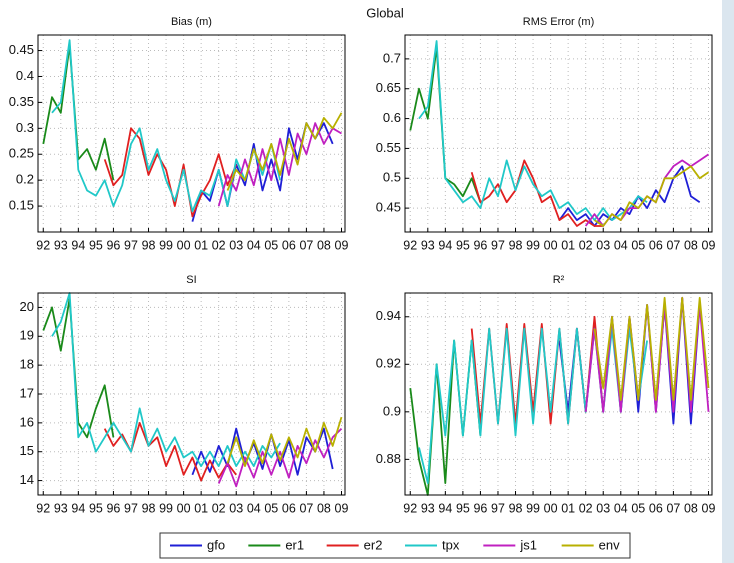  What do you see at coordinates (609, 544) in the screenshot?
I see `legend-label: env` at bounding box center [609, 544].